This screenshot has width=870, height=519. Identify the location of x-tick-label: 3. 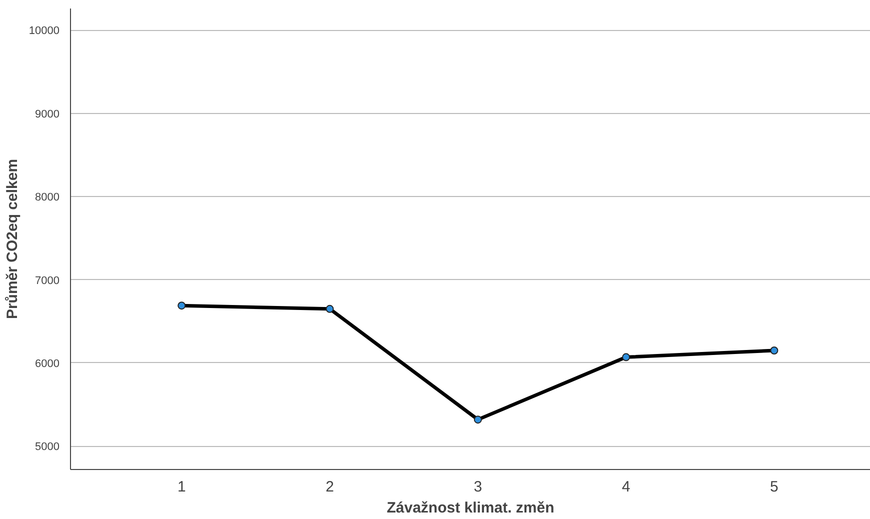
(478, 487).